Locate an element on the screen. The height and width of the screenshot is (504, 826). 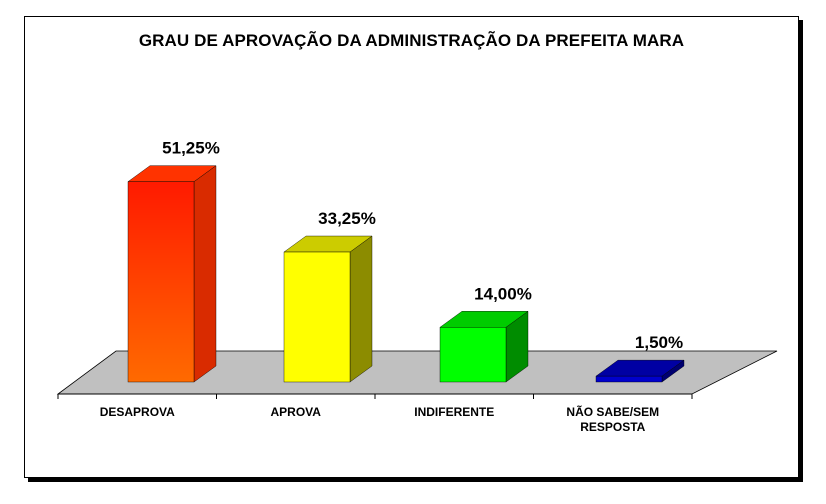
value-label: 14,00% is located at coordinates (503, 293).